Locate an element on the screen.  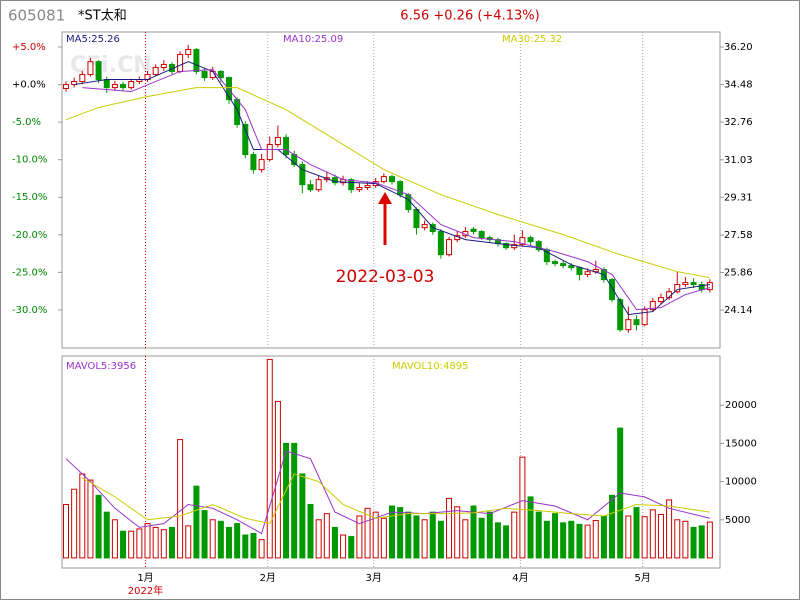
y-tick-label: 34.48 is located at coordinates (738, 85).